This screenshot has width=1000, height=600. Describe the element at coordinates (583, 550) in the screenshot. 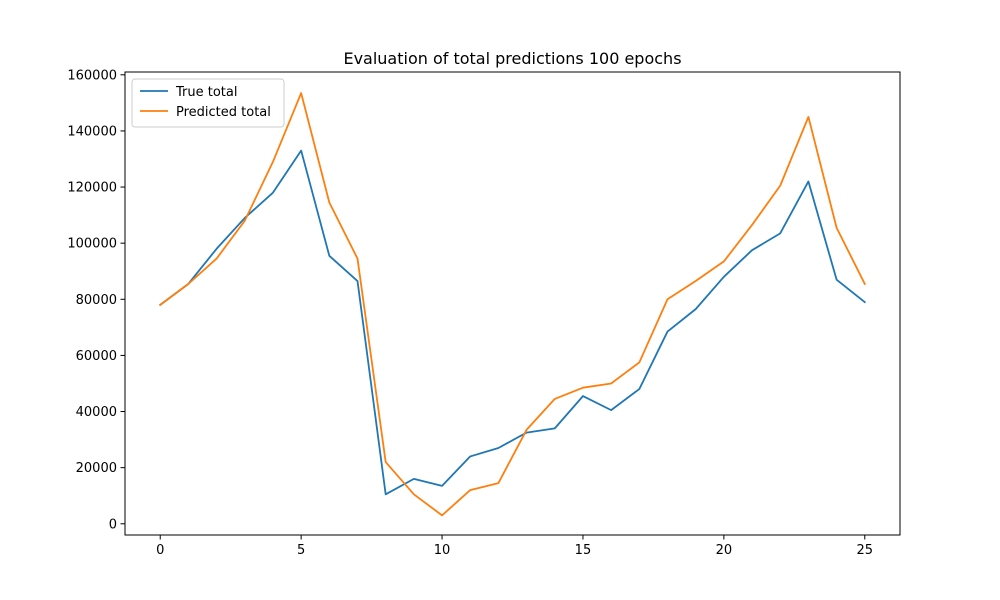

I see `x-tick-label: 15` at that location.